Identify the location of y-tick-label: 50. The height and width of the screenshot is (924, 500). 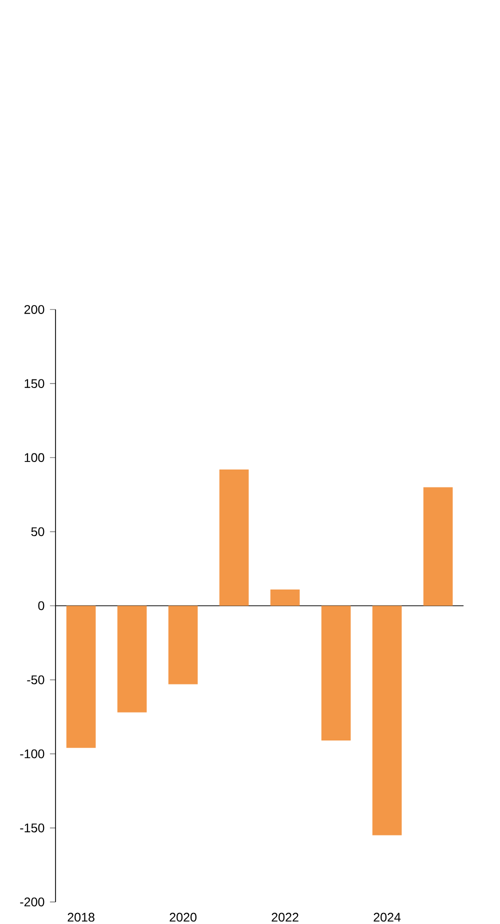
(38, 531).